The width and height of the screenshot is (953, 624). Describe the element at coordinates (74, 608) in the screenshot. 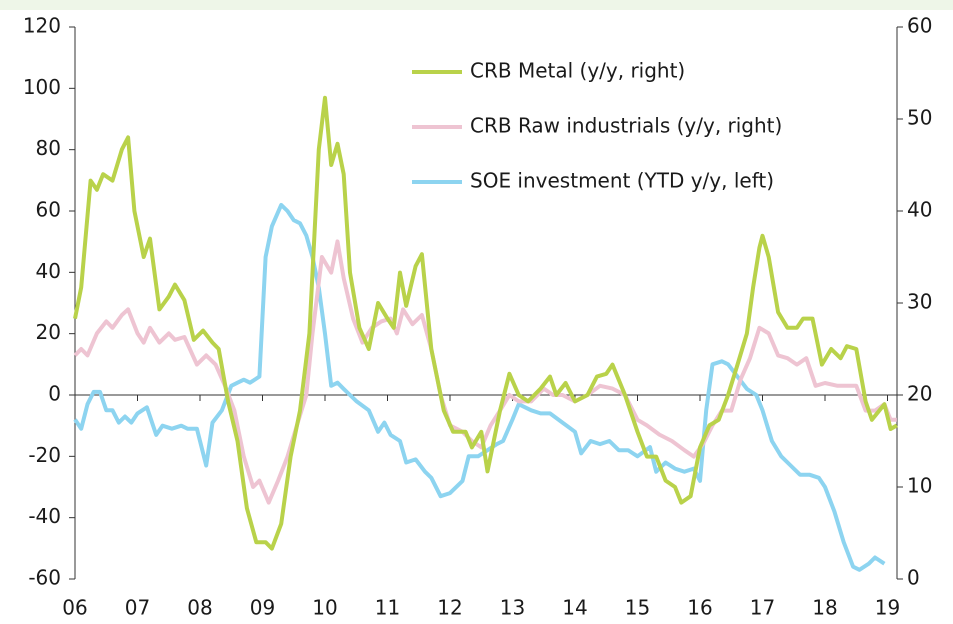

I see `x-tick-label: 06` at that location.